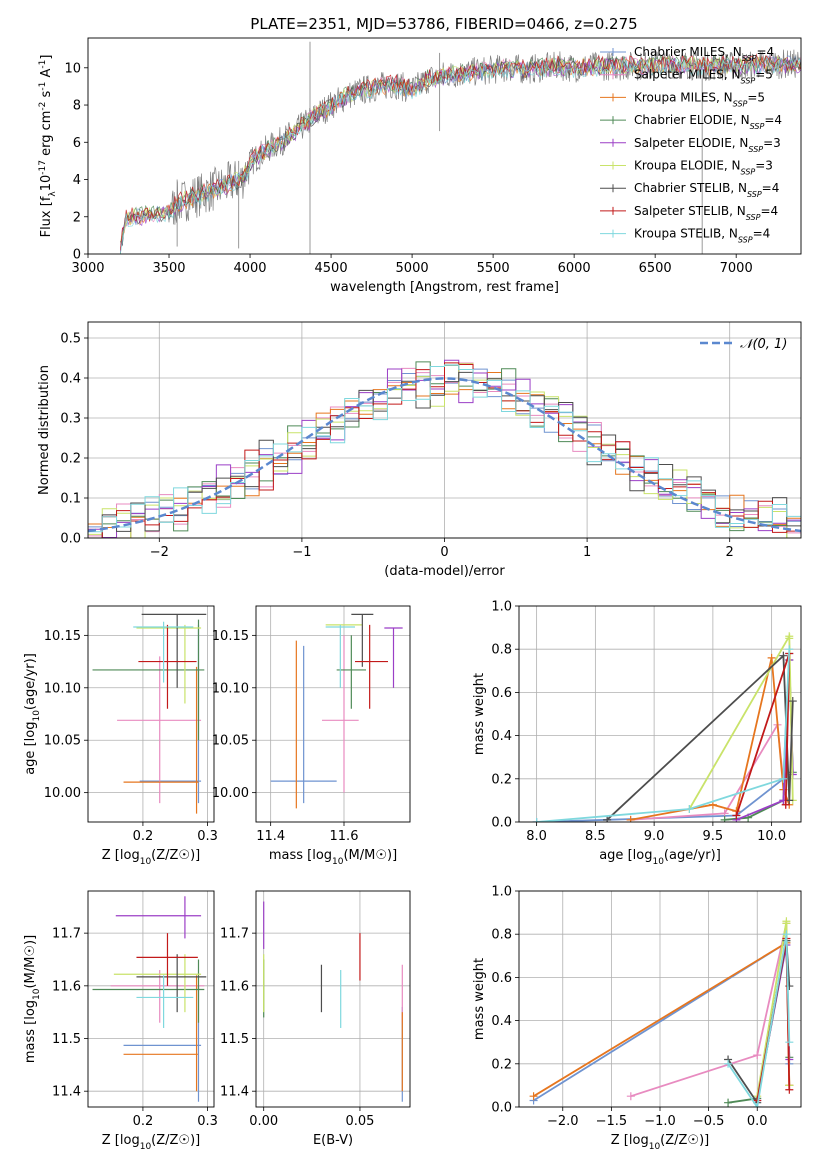 This screenshot has height=1170, width=819. What do you see at coordinates (536, 836) in the screenshot?
I see `x-tick-label: 8.0` at bounding box center [536, 836].